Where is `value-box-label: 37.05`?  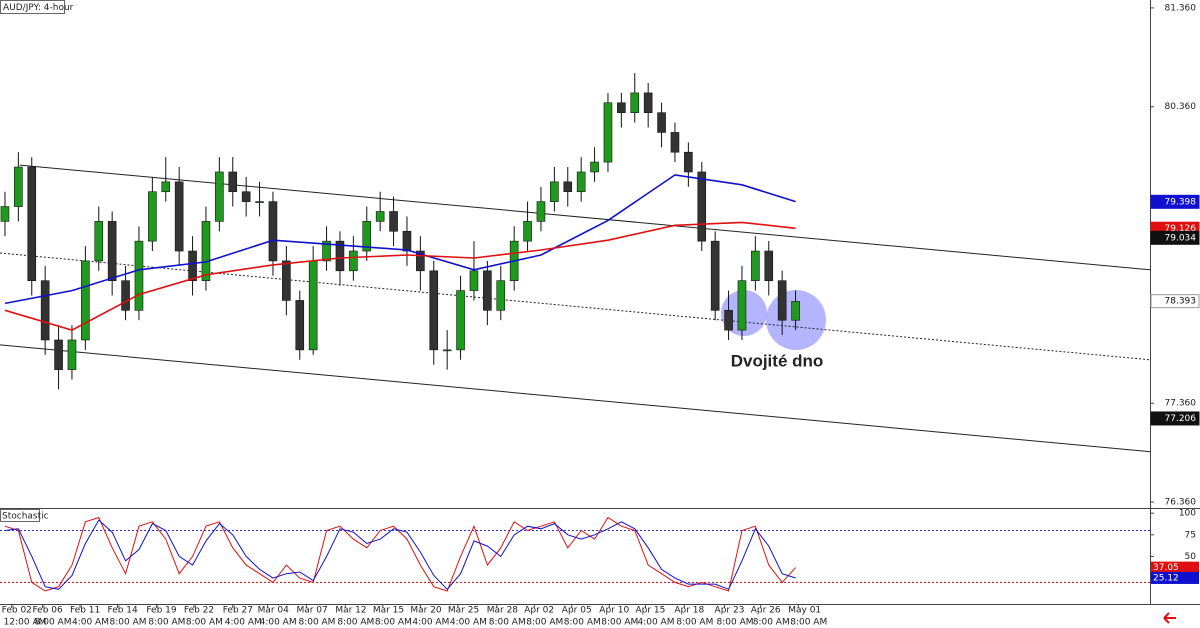
value-box-label: 37.05 is located at coordinates (1166, 568).